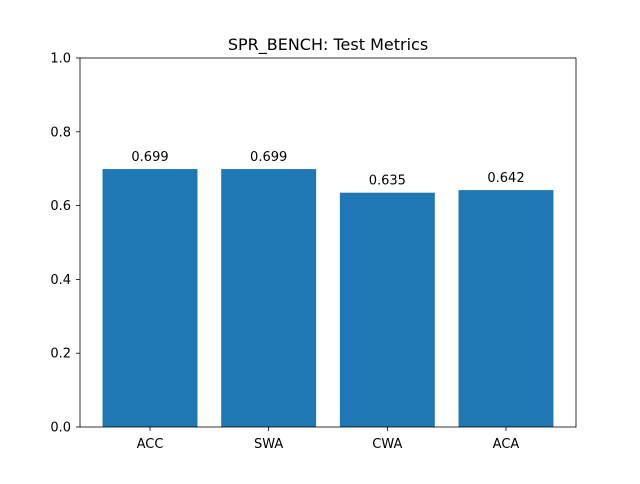 The image size is (640, 484). What do you see at coordinates (269, 298) in the screenshot?
I see `bar-swa` at bounding box center [269, 298].